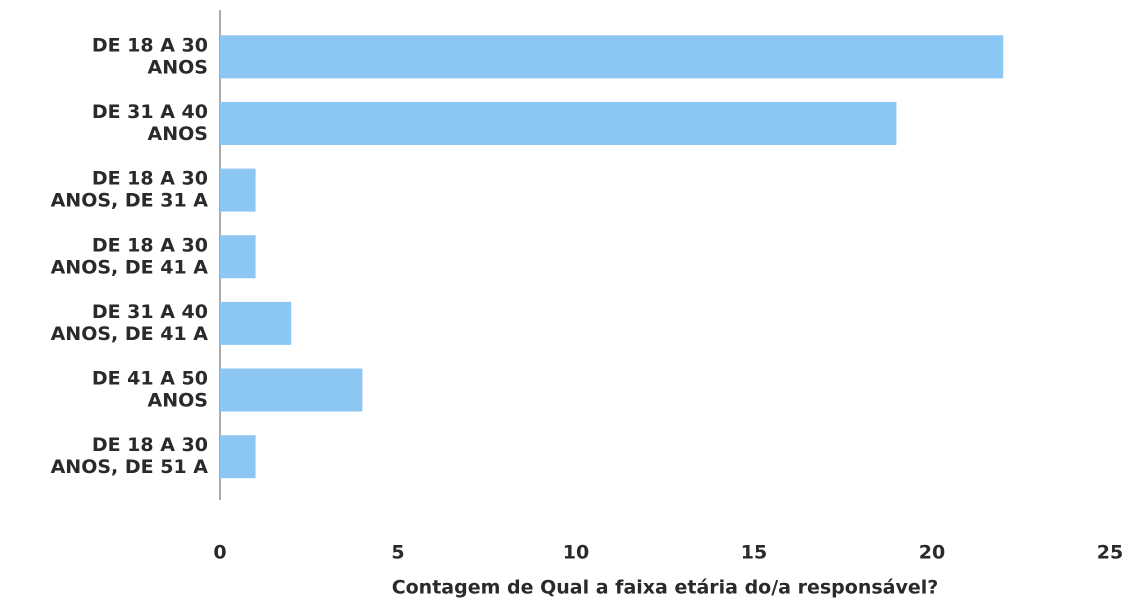 The image size is (1128, 601). Describe the element at coordinates (1110, 553) in the screenshot. I see `x-tick-label: 25` at that location.